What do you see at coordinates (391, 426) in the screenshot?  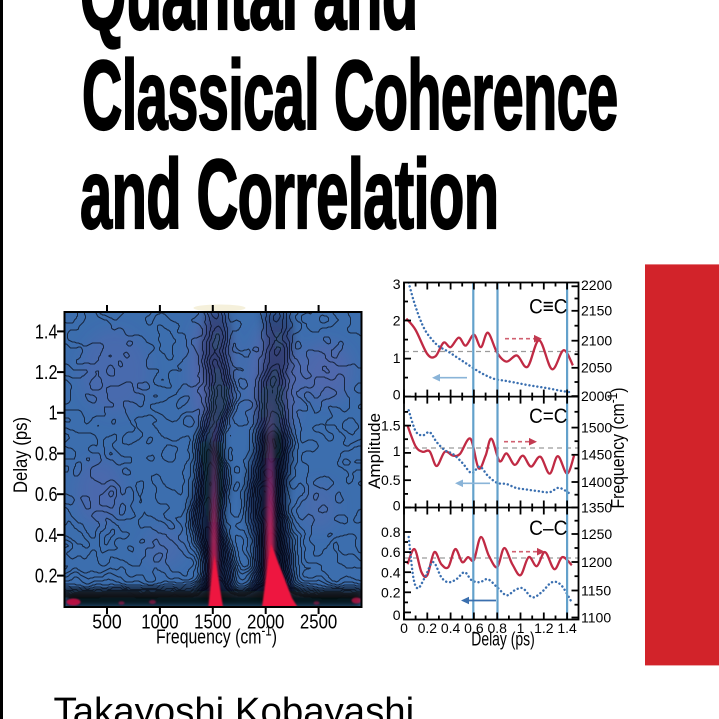 I see `svg-text: 1.5` at bounding box center [391, 426].